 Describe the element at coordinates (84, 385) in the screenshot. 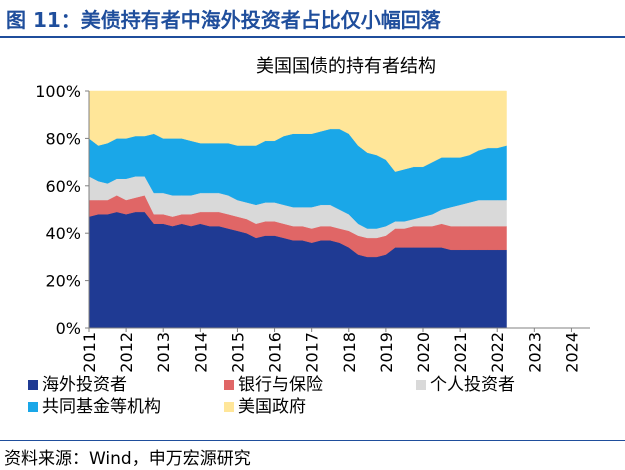

I see `legend-label-0: 海外投资者` at that location.